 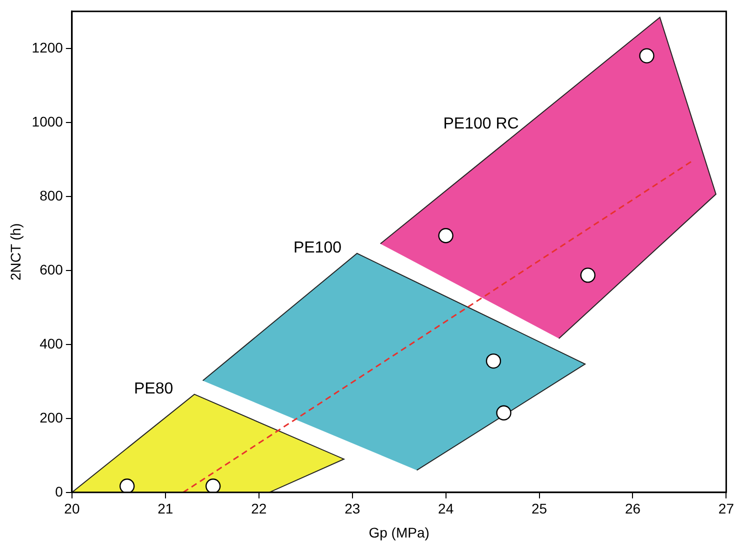 What do you see at coordinates (481, 124) in the screenshot?
I see `series-label: PE100 RC` at bounding box center [481, 124].